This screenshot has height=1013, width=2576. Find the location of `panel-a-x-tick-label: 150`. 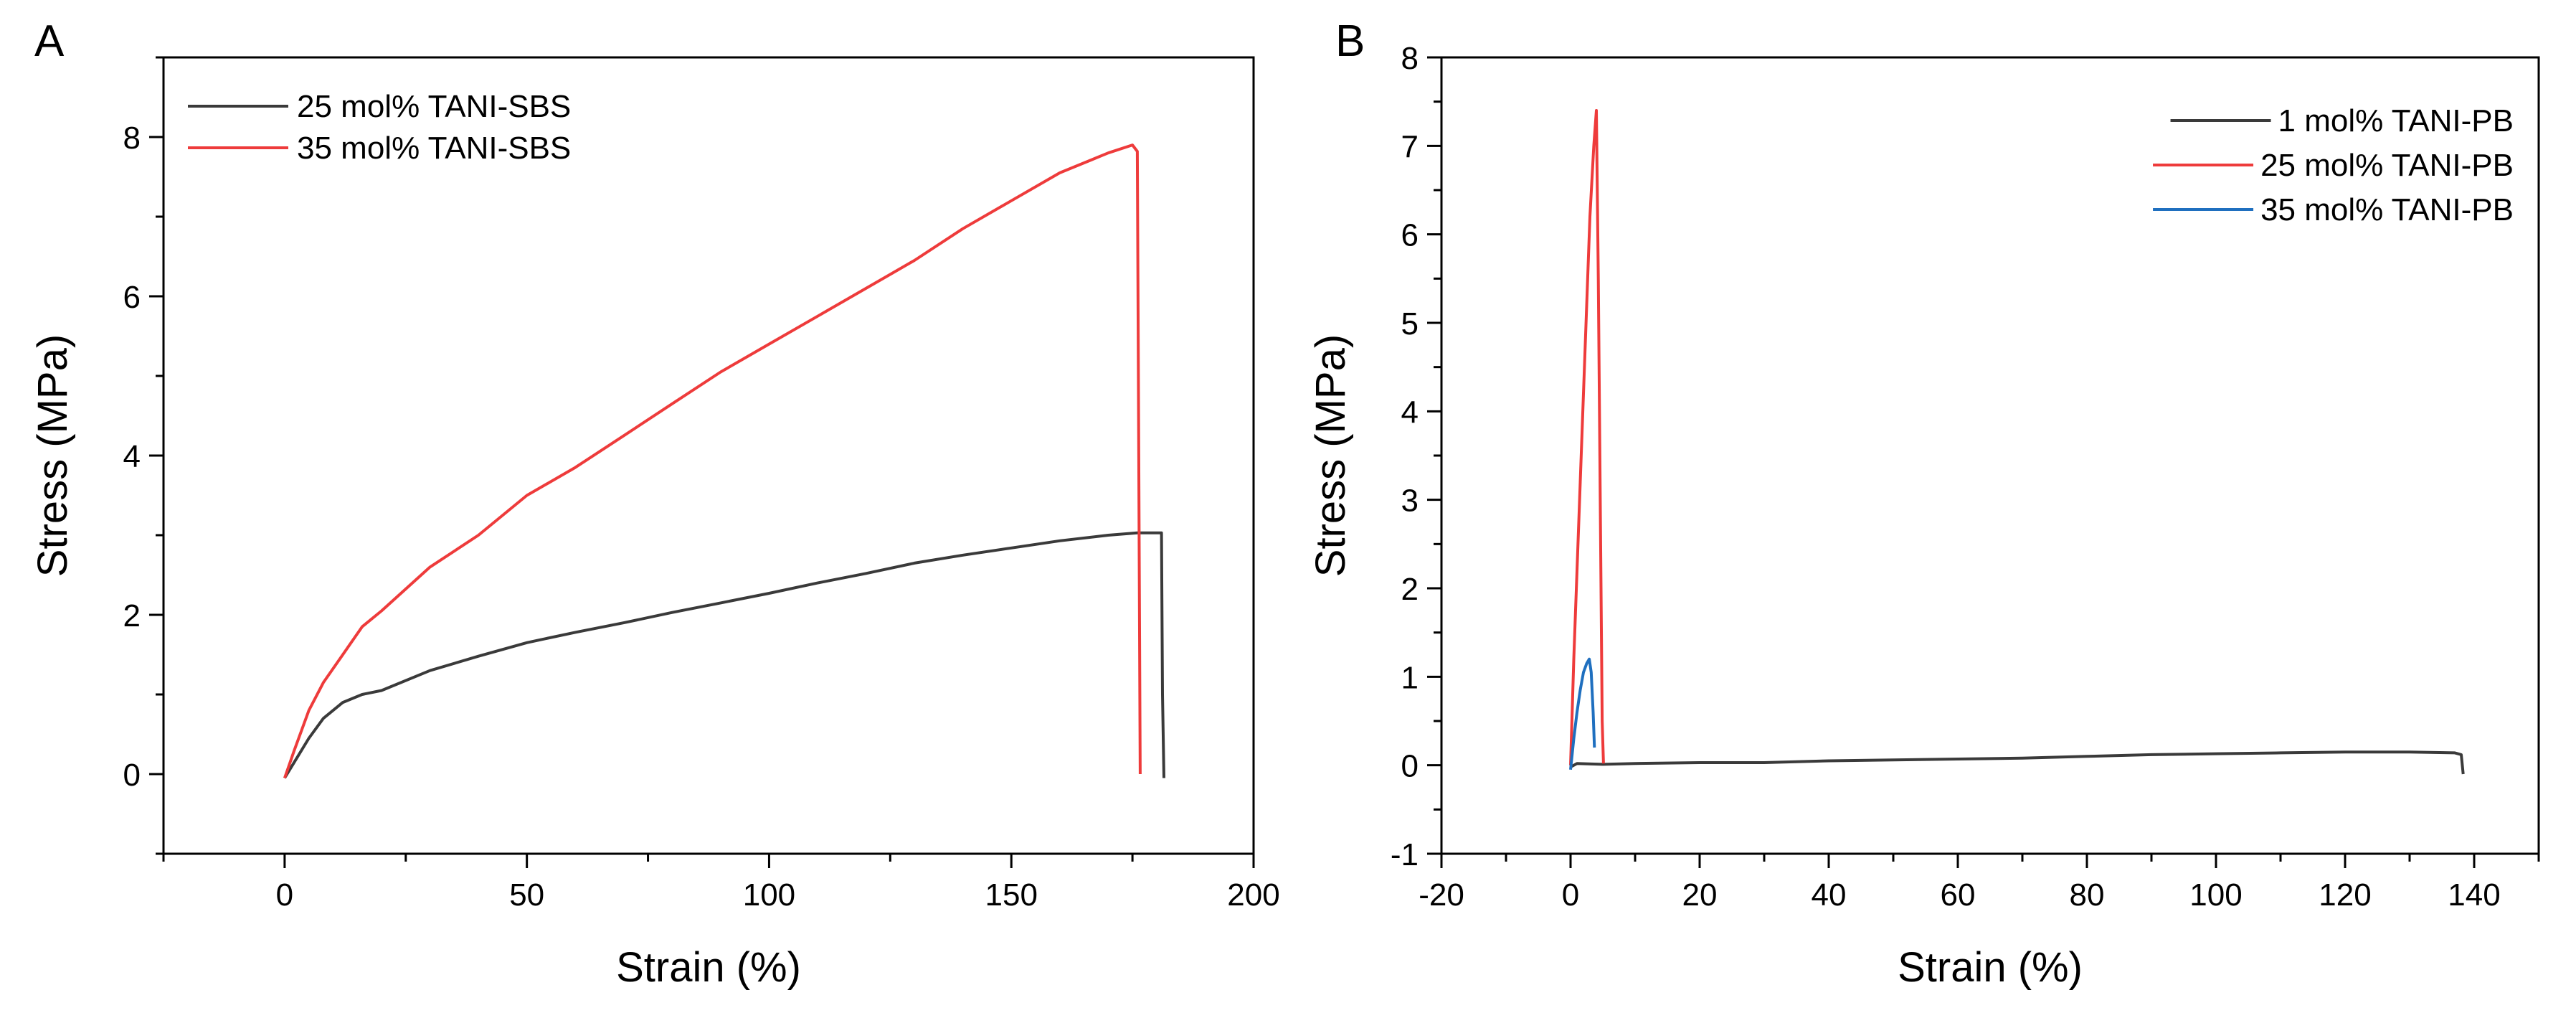

panel-a-x-tick-label: 150 is located at coordinates (1011, 895).